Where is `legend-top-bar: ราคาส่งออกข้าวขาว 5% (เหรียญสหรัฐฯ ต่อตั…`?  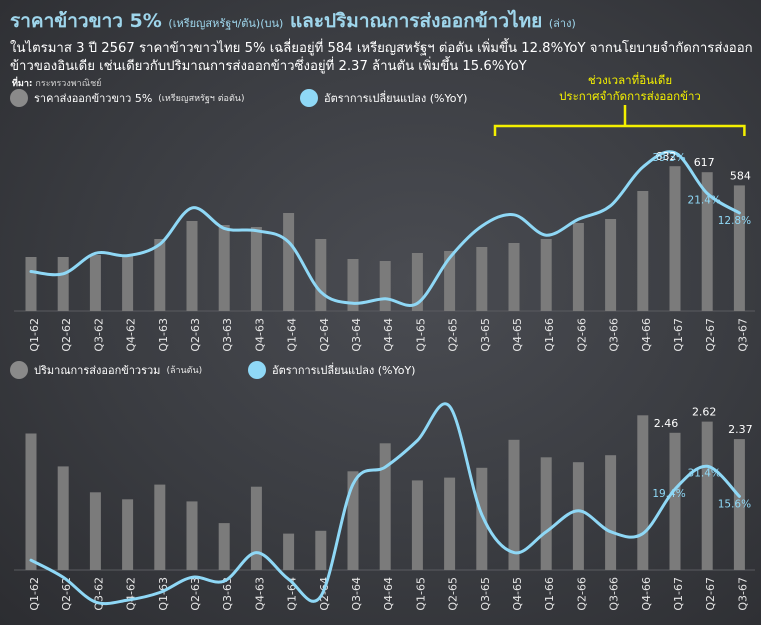 legend-top-bar: ราคาส่งออกข้าวขาว 5% (เหรียญสหรัฐฯ ต่อตั… is located at coordinates (127, 98).